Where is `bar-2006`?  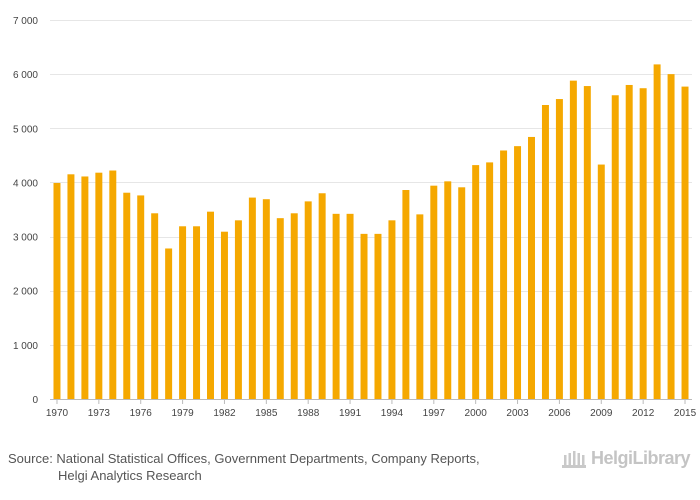 bar-2006 is located at coordinates (559, 249).